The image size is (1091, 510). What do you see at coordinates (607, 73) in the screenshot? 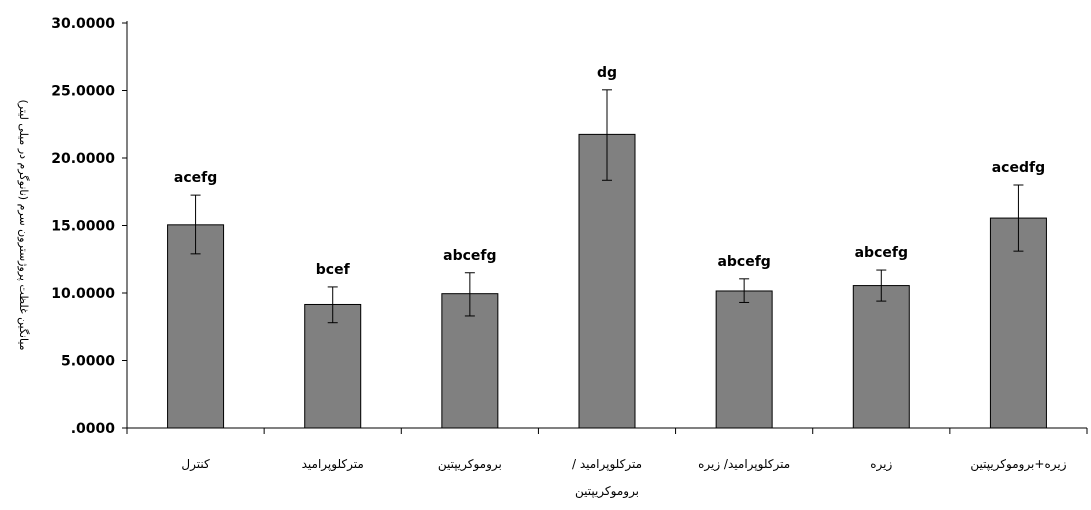
I see `significance-label: dg` at bounding box center [607, 73].